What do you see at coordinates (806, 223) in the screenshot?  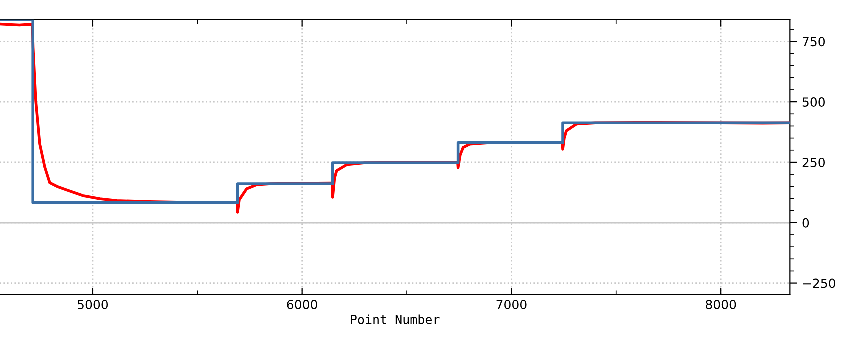 I see `y-tick-label: 0` at bounding box center [806, 223].